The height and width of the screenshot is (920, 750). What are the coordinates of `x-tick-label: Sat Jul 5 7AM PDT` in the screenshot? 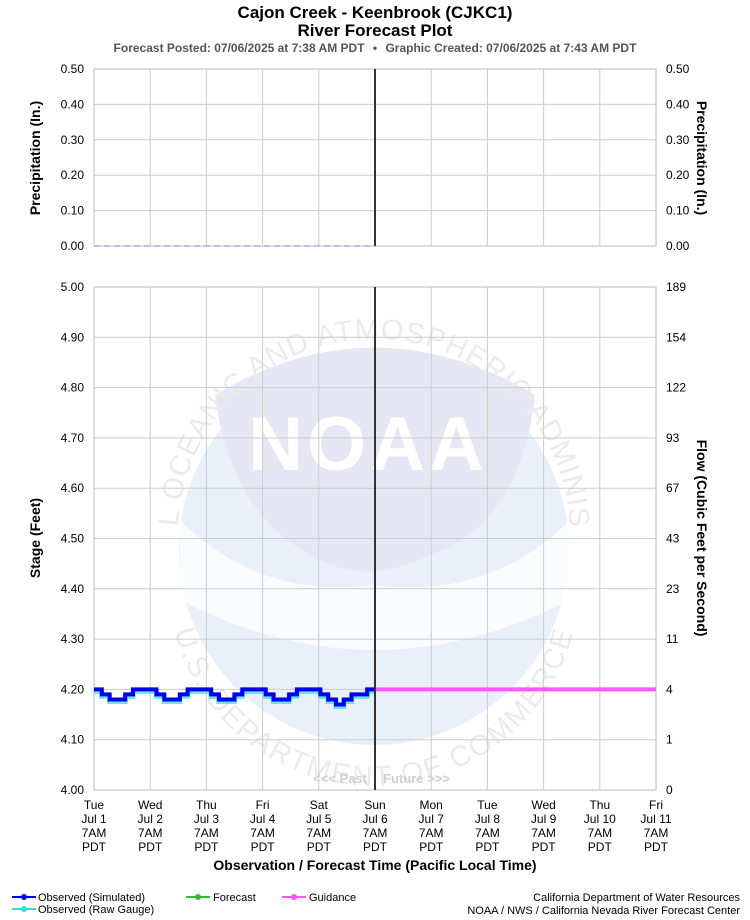 It's located at (319, 826).